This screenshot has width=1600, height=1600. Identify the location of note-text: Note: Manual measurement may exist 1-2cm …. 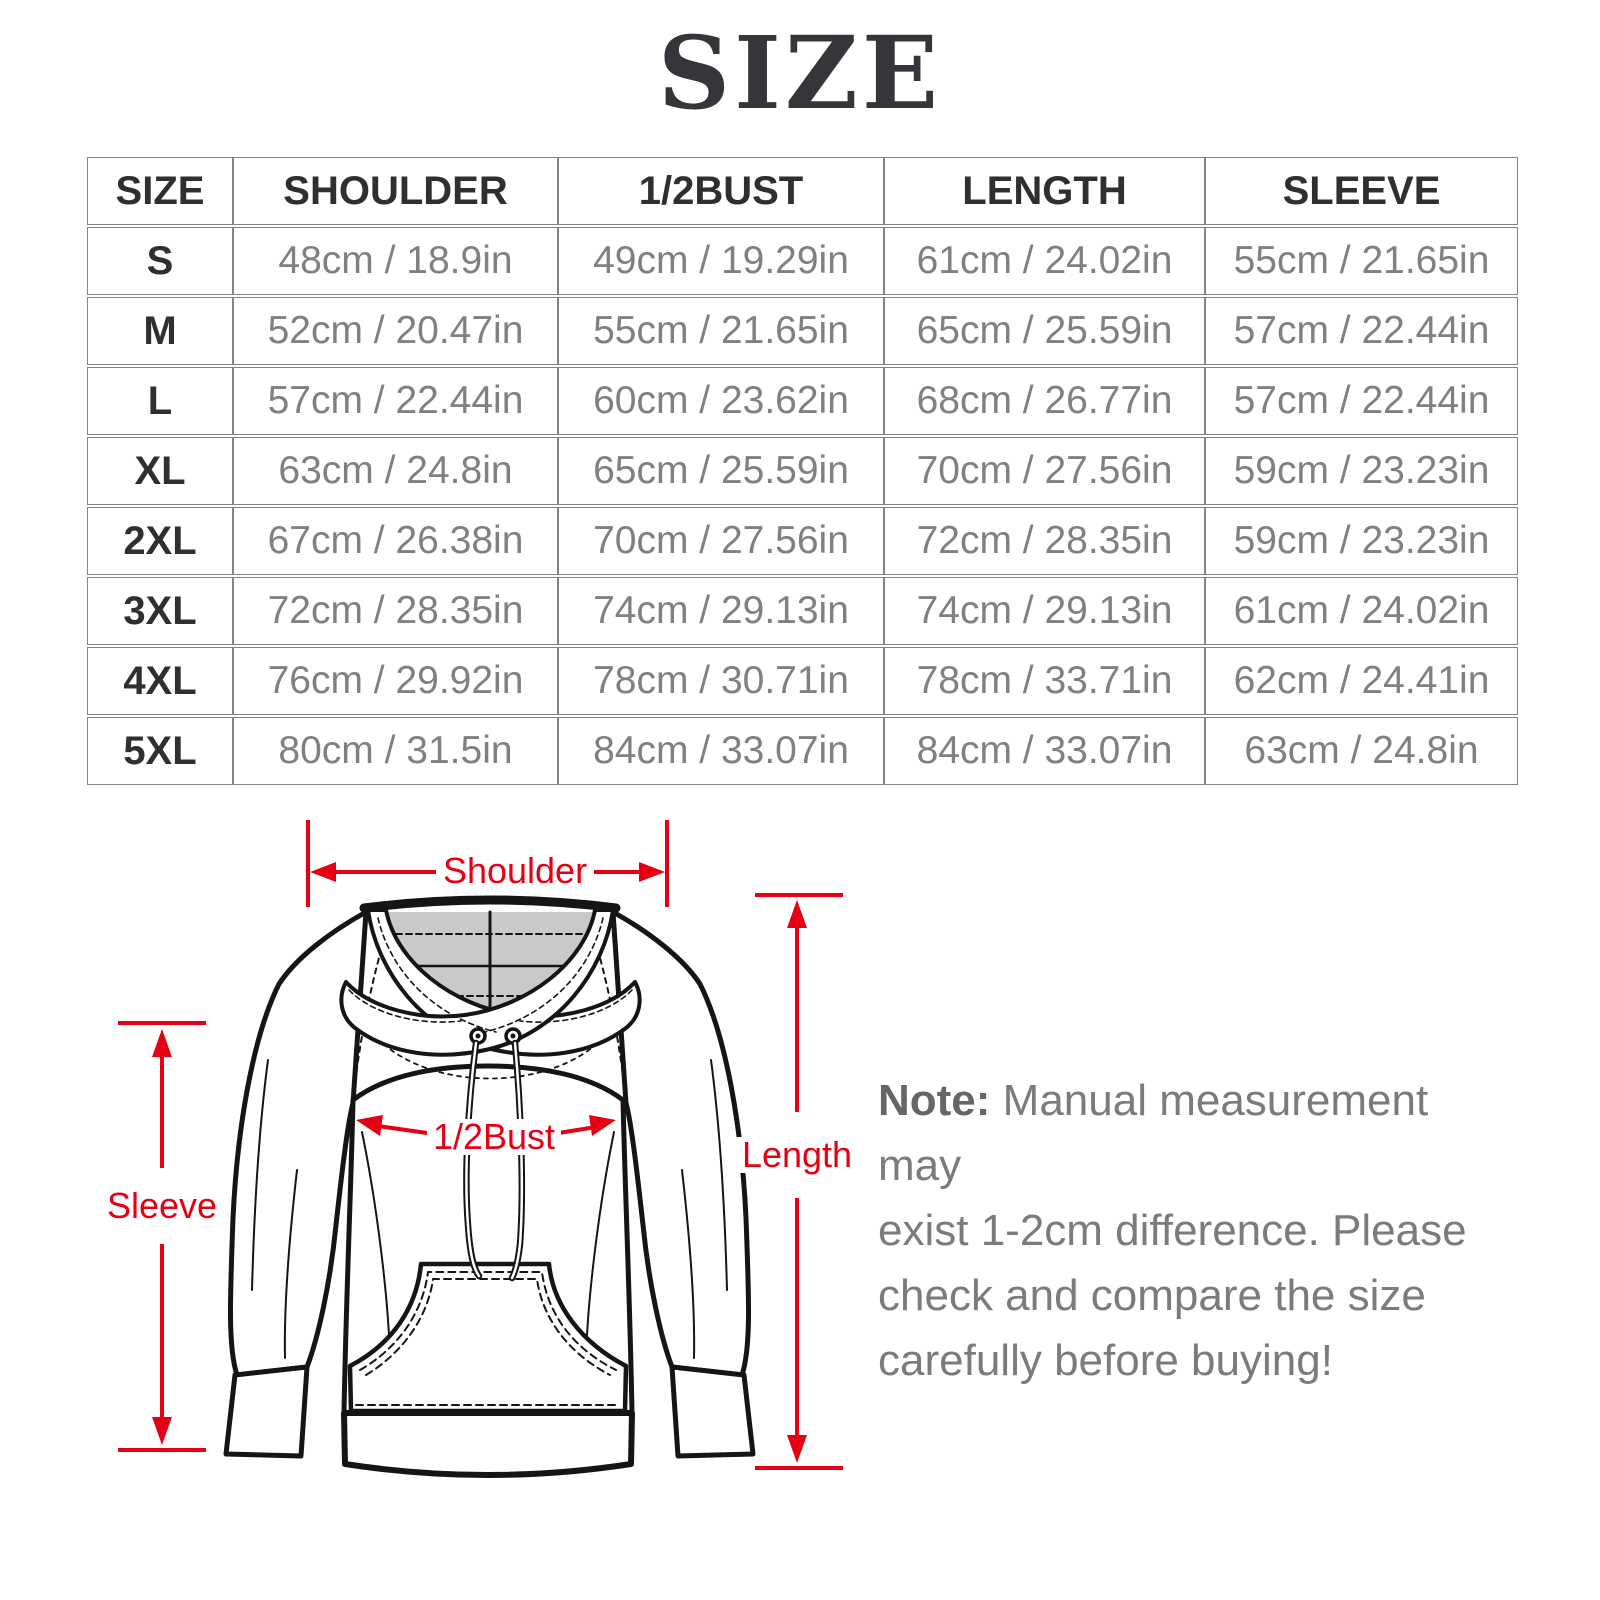
(1178, 1230).